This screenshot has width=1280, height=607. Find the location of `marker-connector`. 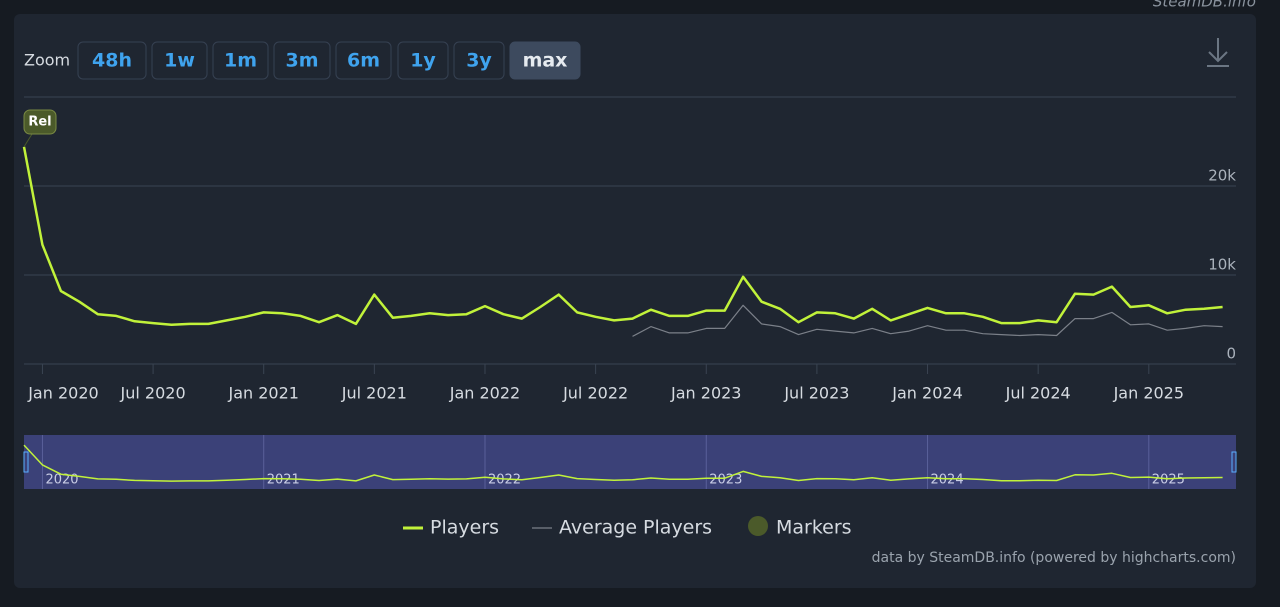

marker-connector is located at coordinates (28, 140).